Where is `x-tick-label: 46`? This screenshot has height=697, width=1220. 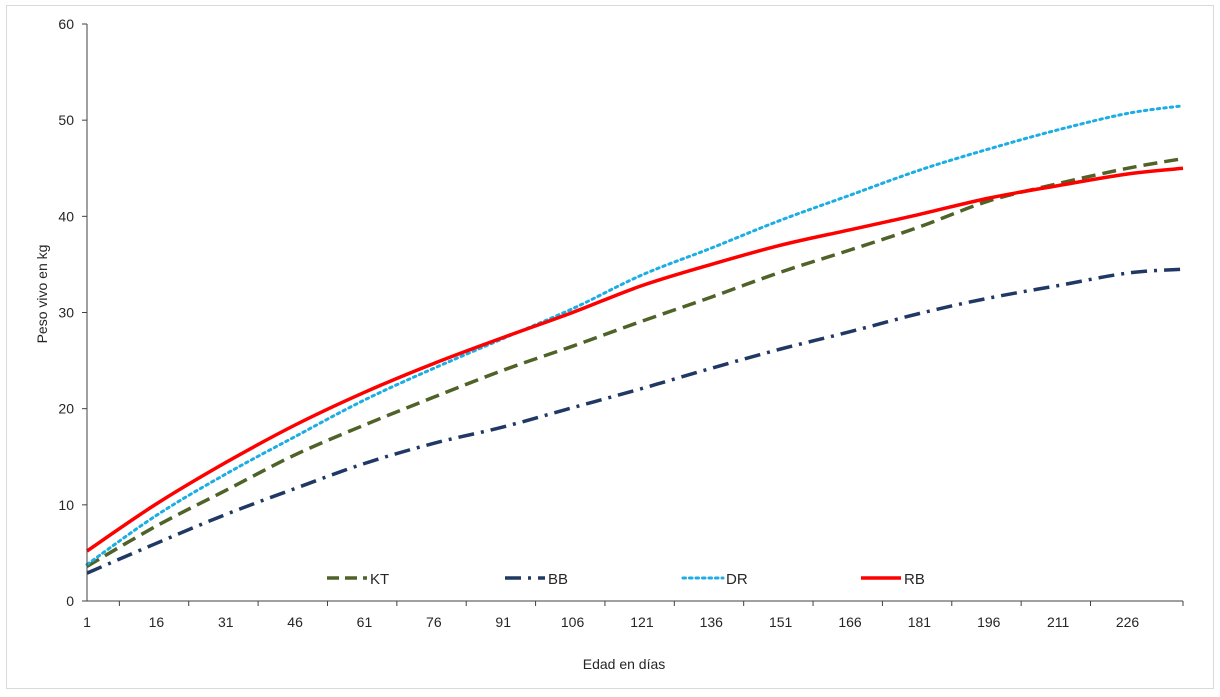 x-tick-label: 46 is located at coordinates (295, 622).